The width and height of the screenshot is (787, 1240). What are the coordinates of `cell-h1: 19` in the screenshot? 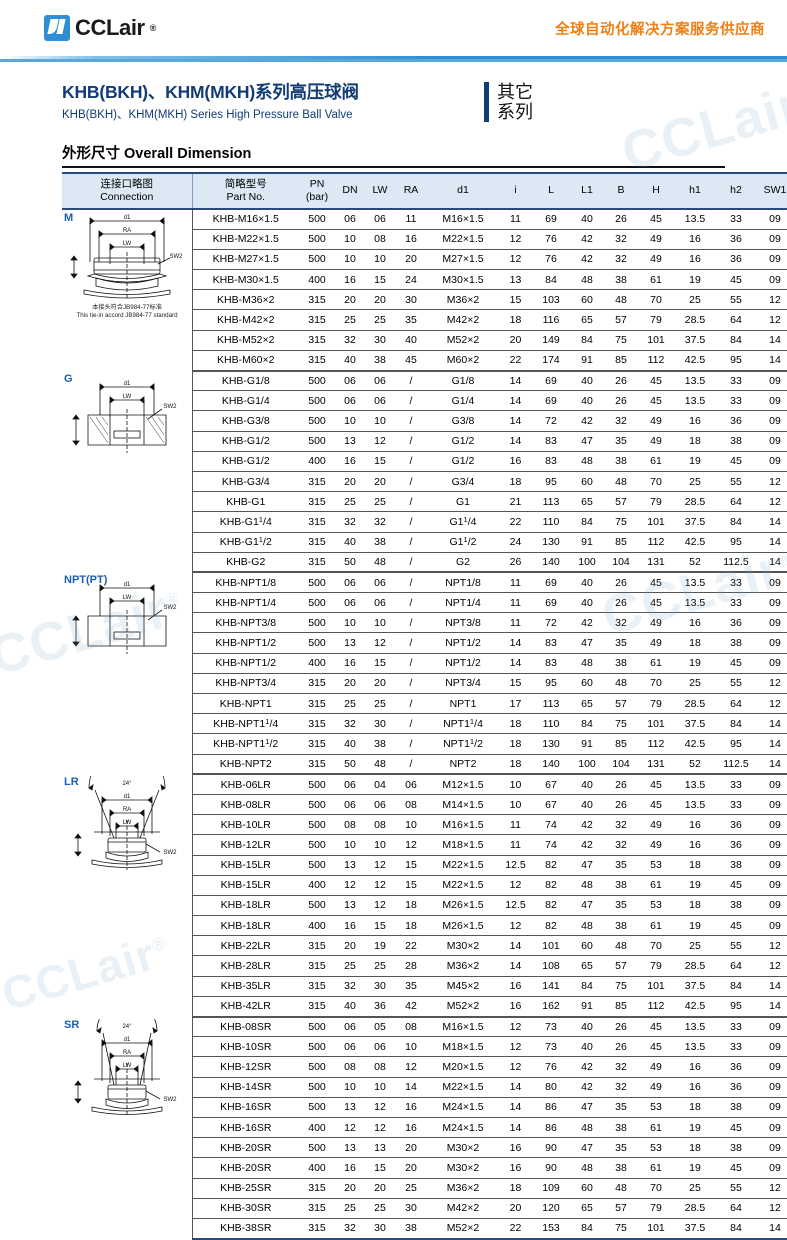 It's located at (695, 1168).